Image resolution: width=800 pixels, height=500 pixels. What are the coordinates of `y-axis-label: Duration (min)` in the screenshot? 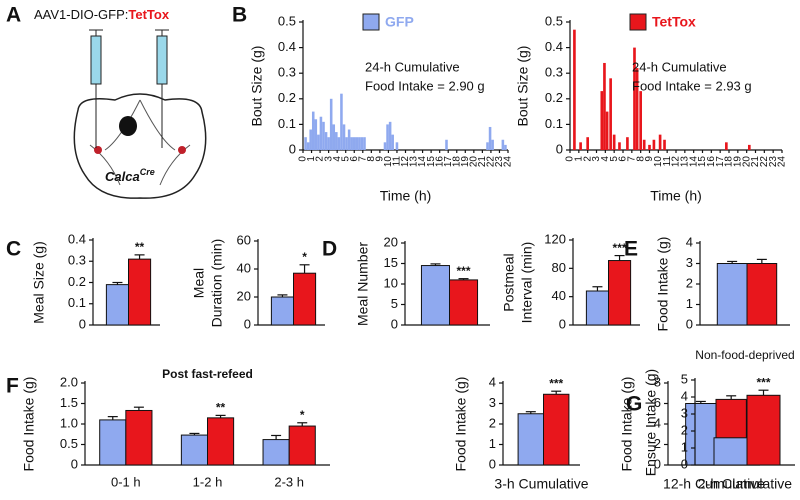 It's located at (217, 283).